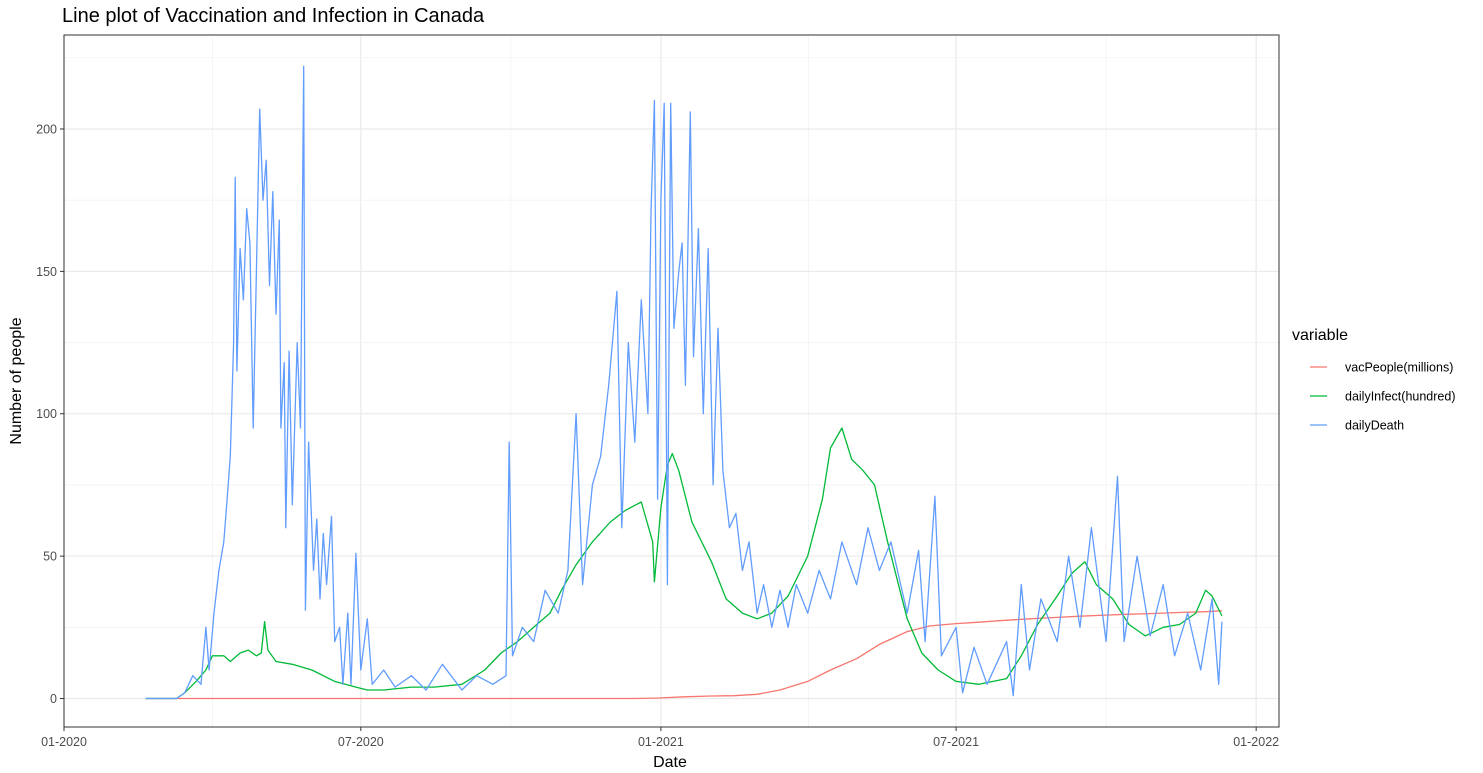  Describe the element at coordinates (661, 742) in the screenshot. I see `x-tick-label: 01-2021` at that location.